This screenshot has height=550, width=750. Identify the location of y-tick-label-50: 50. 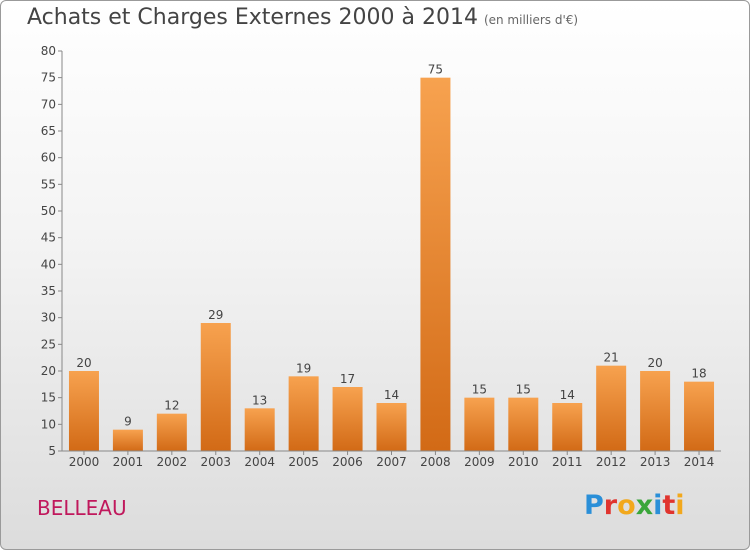
(48, 211).